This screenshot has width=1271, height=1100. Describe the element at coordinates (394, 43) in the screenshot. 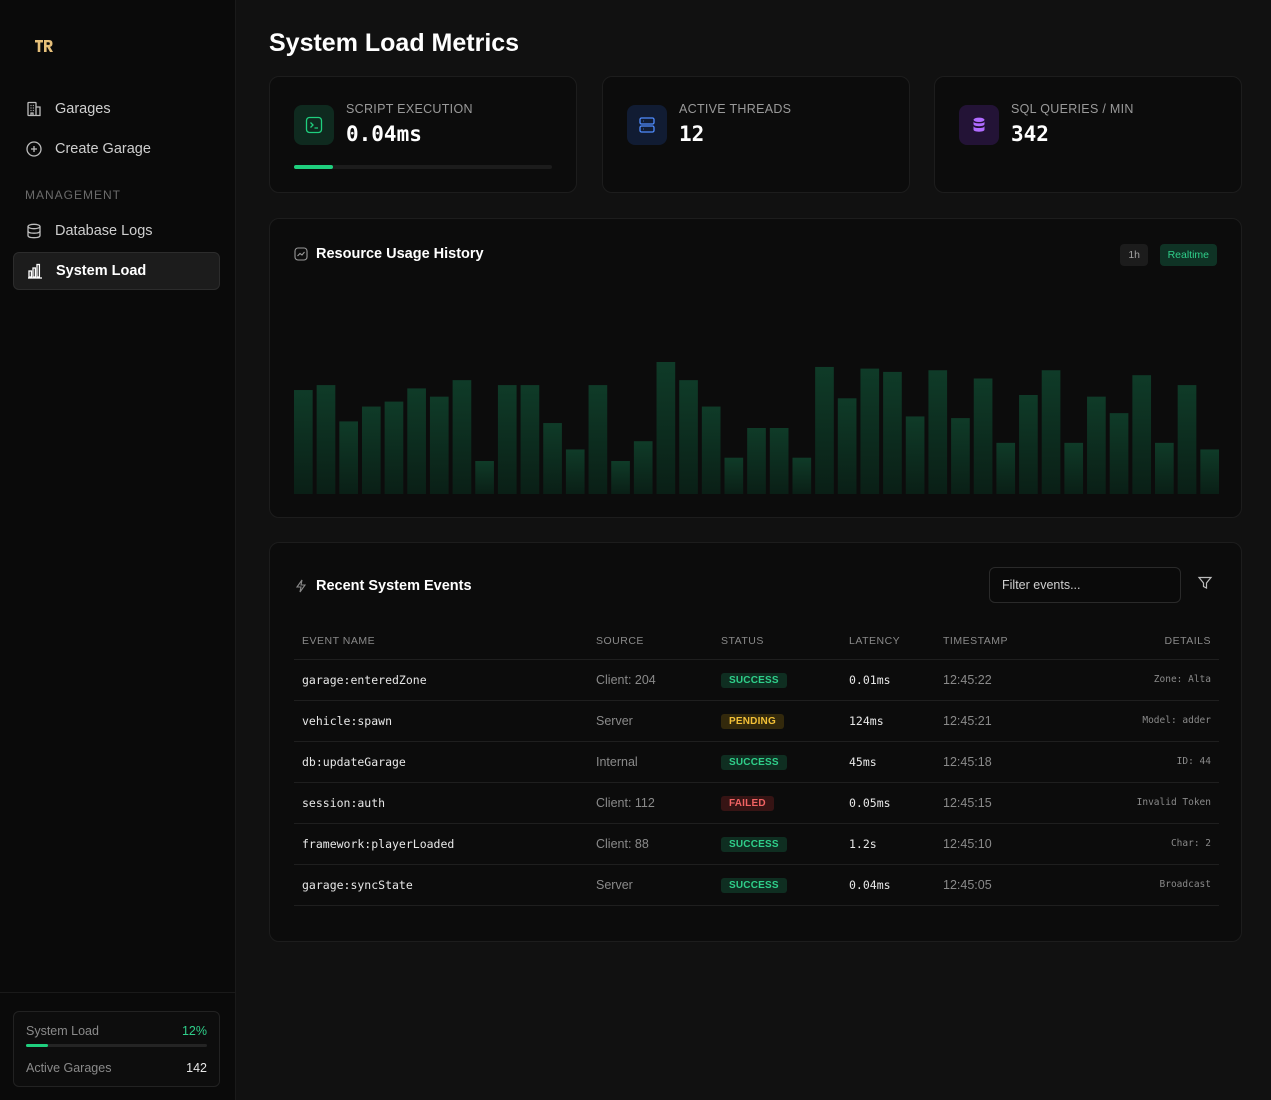

I see `page-title: System Load Metrics` at that location.